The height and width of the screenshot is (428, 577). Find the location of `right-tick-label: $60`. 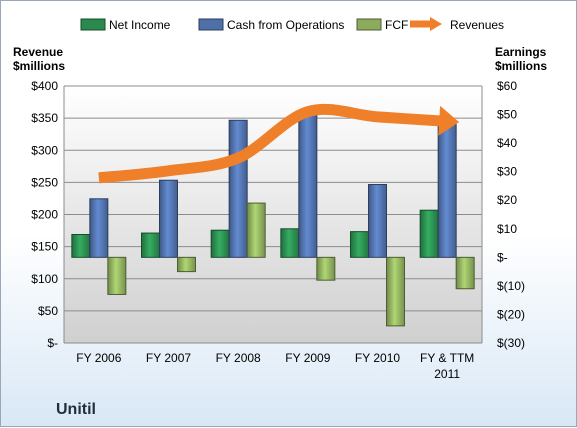

right-tick-label: $60 is located at coordinates (507, 86).